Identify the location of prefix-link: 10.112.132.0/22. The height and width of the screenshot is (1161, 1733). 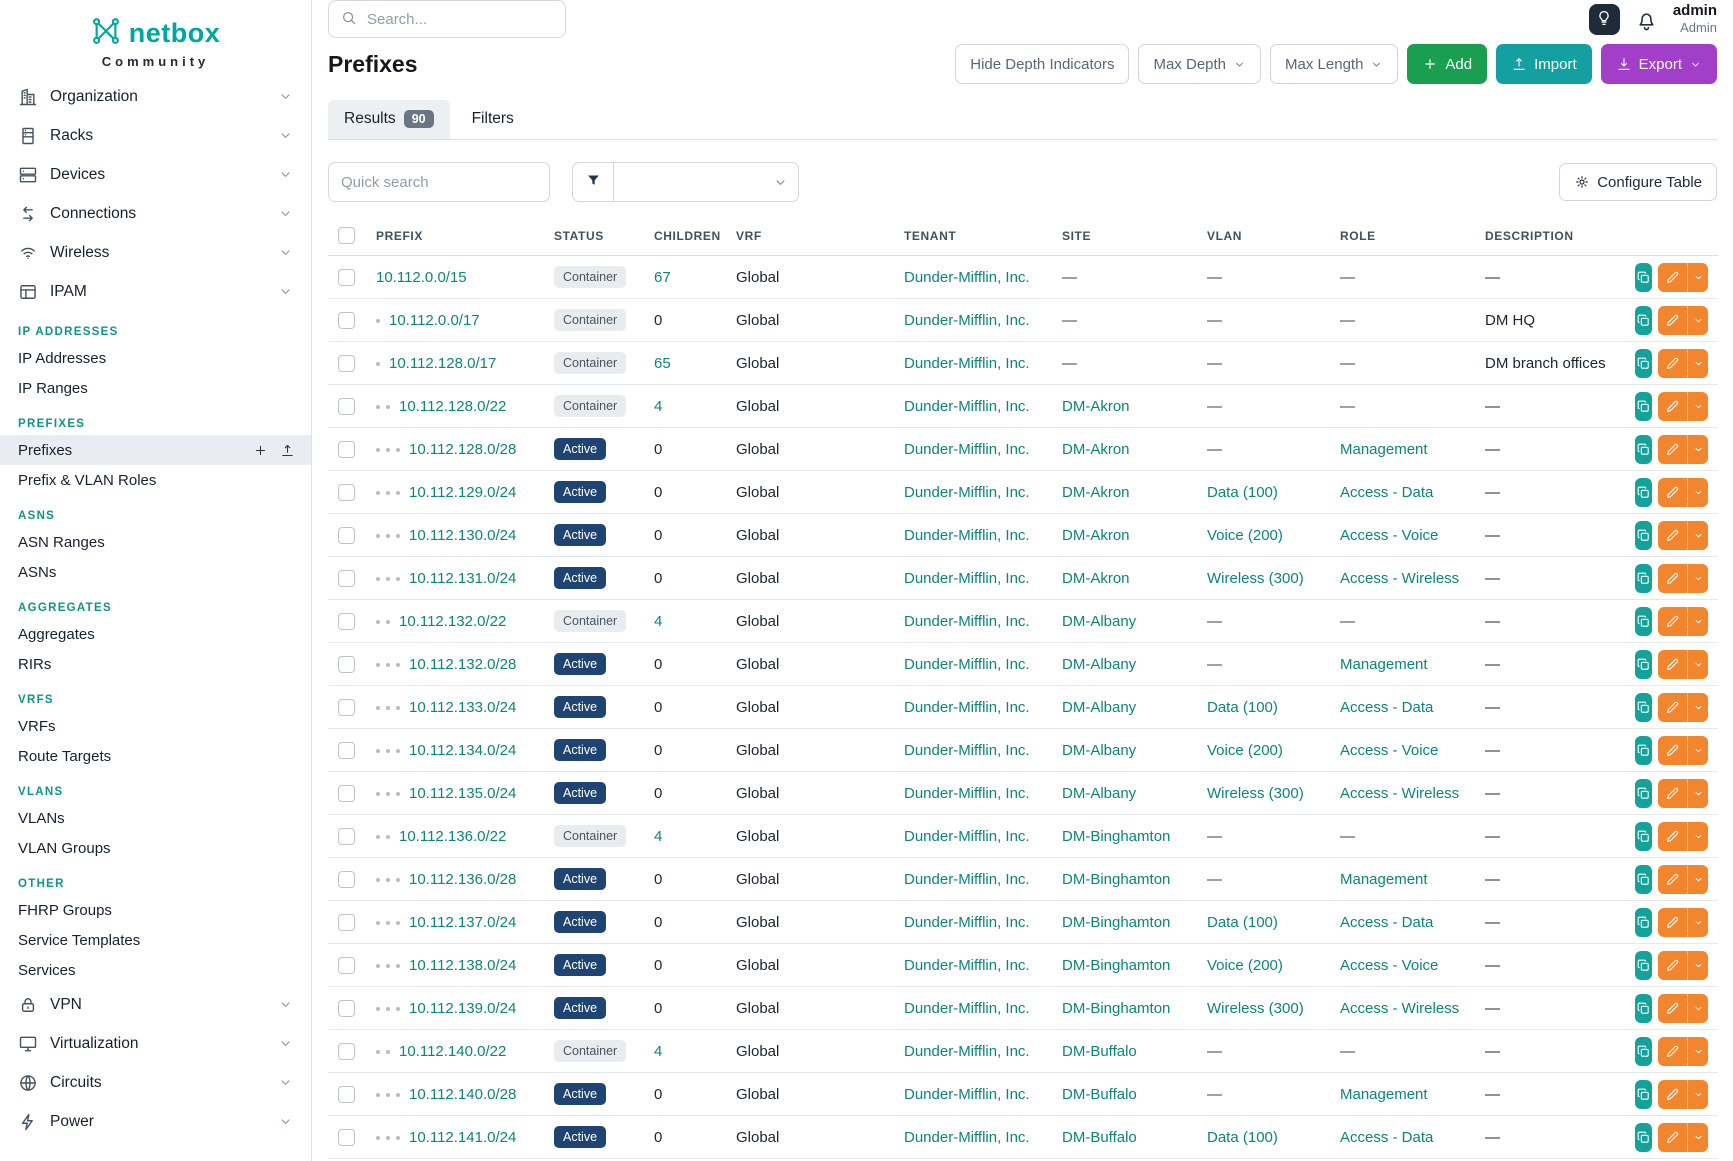
(453, 621).